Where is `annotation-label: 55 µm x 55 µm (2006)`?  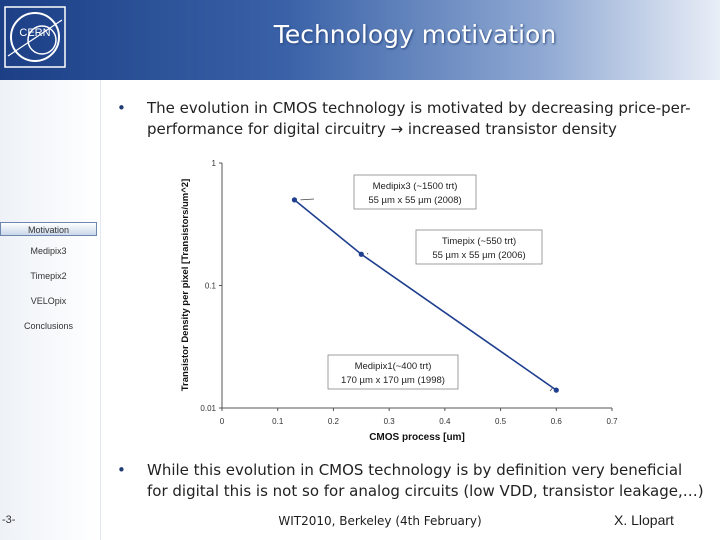
annotation-label: 55 µm x 55 µm (2006) is located at coordinates (478, 255).